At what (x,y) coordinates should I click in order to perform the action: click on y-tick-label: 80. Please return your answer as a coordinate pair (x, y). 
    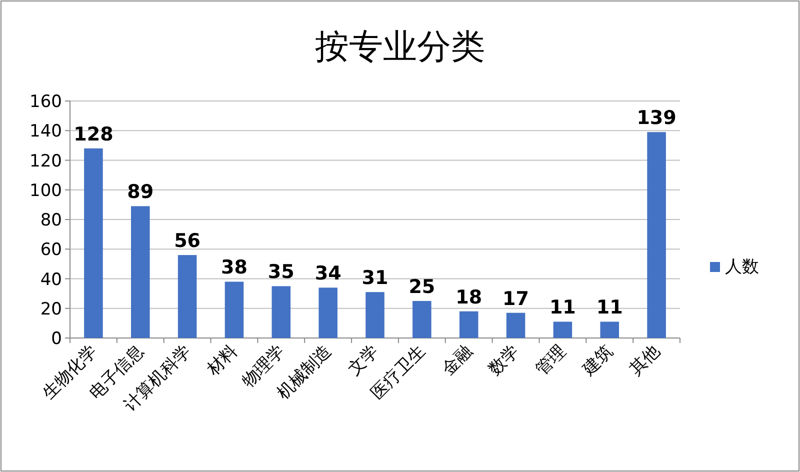
    Looking at the image, I should click on (51, 220).